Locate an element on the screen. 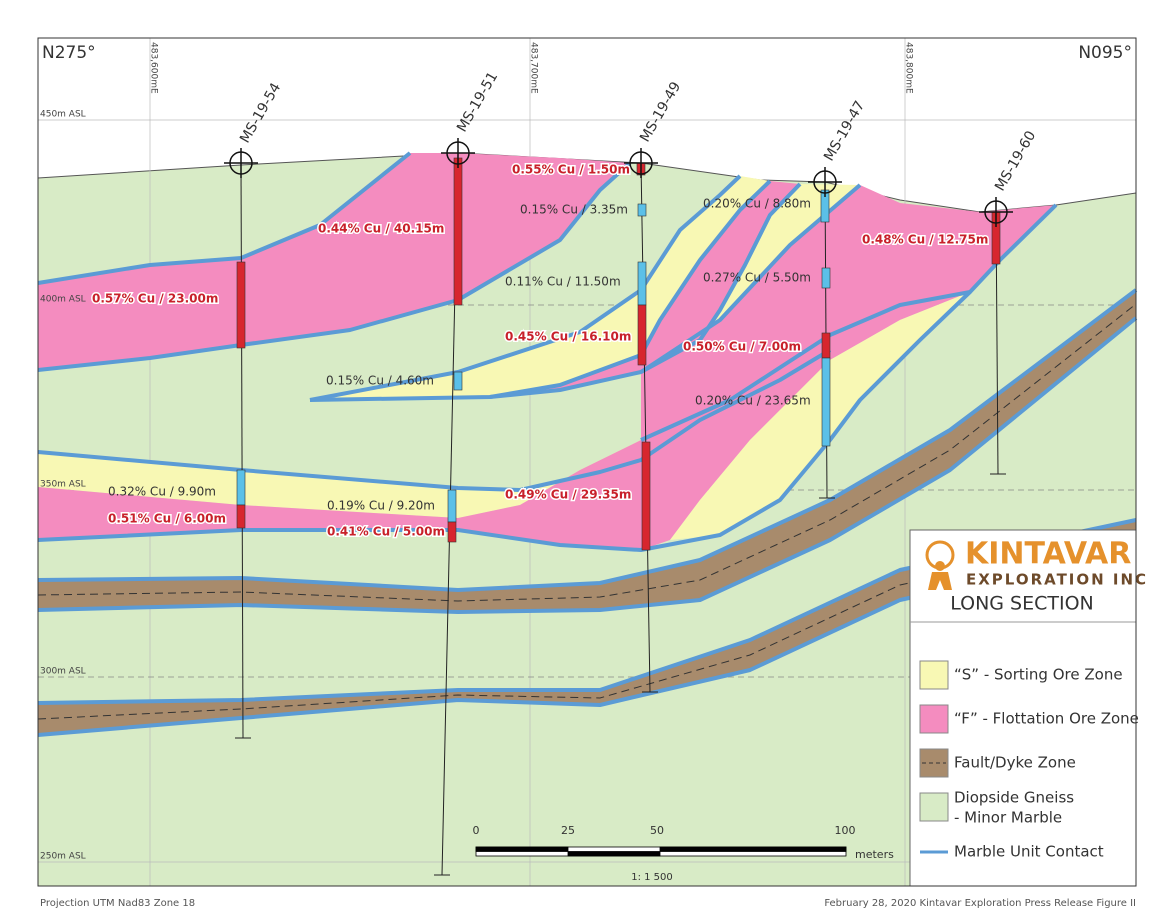 The width and height of the screenshot is (1173, 924). easting-label: 483,800mE is located at coordinates (909, 68).